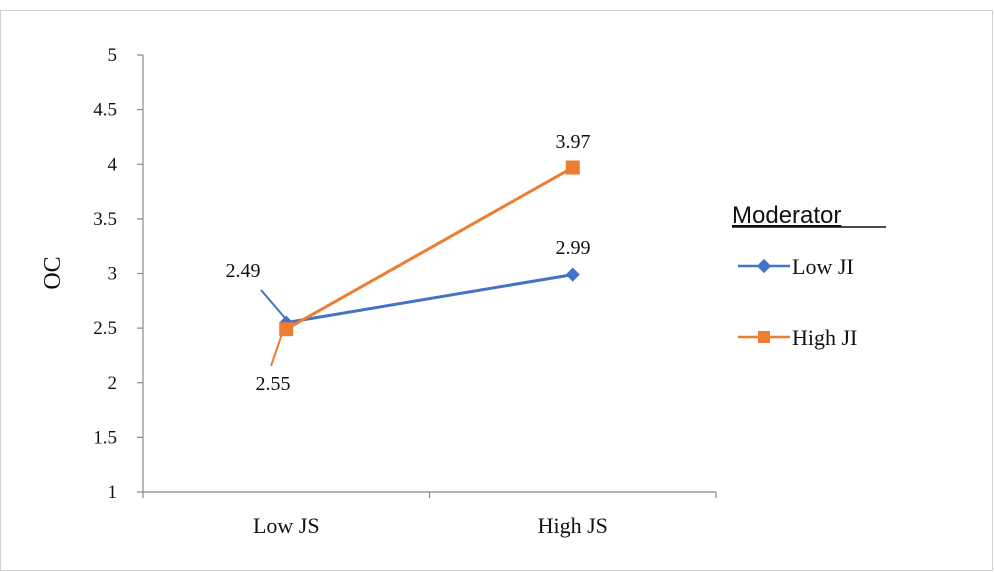 The width and height of the screenshot is (994, 572). What do you see at coordinates (243, 271) in the screenshot?
I see `data-label-low-ji-low-js: 2.49` at bounding box center [243, 271].